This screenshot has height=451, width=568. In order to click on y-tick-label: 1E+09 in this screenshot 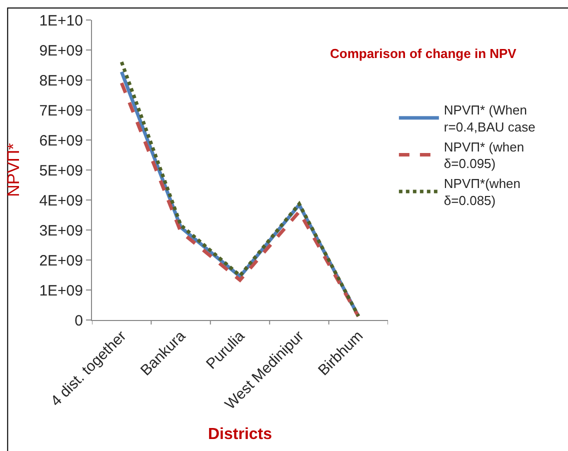, I will do `click(61, 291)`.